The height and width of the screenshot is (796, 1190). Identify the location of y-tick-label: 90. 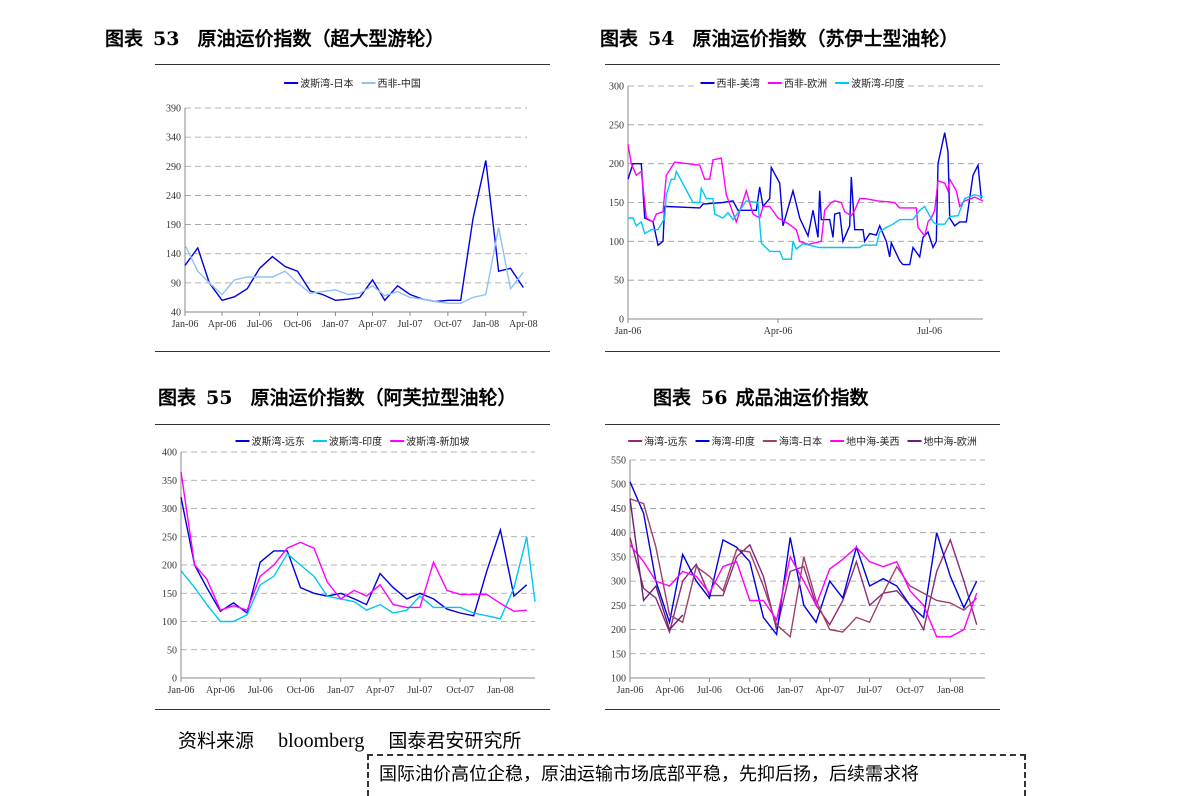
(176, 283).